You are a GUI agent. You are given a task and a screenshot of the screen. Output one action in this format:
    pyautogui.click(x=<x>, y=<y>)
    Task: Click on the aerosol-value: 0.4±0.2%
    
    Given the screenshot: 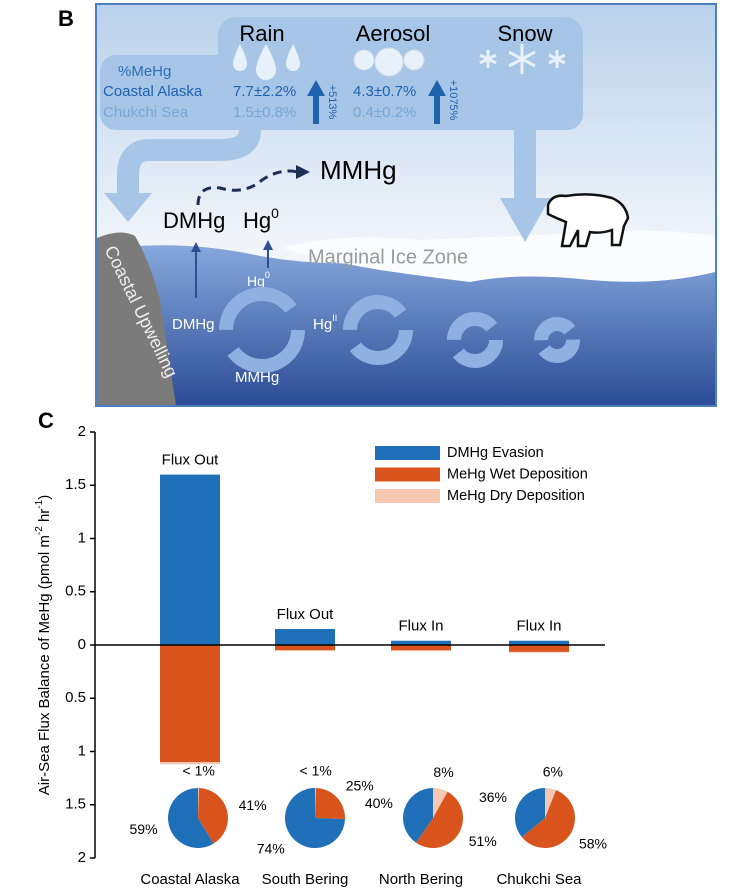 What is the action you would take?
    pyautogui.click(x=384, y=112)
    